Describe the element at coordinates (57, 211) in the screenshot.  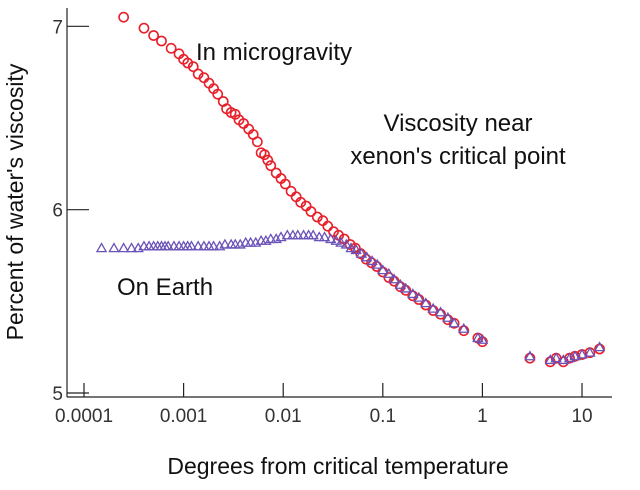
I see `y-tick-label: 6` at that location.